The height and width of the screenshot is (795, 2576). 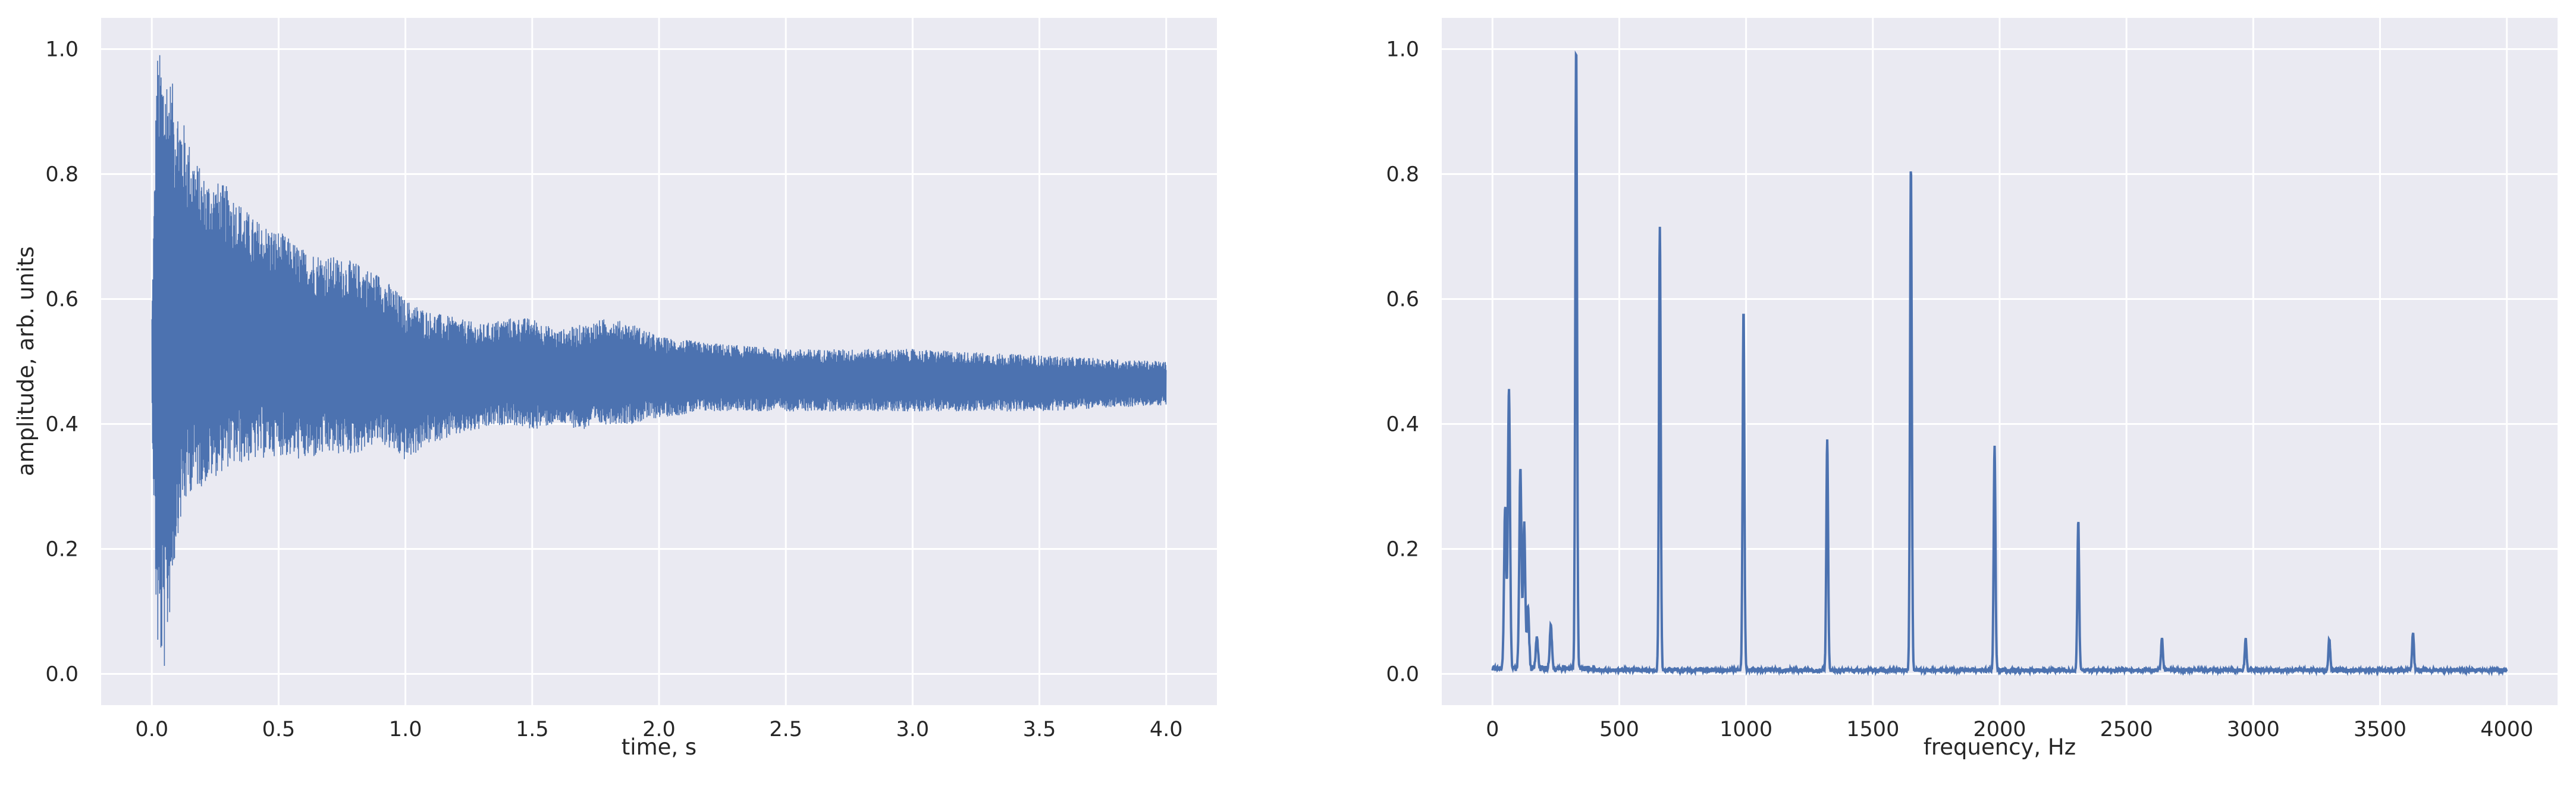 I want to click on right-y-tick-label: 1.0, so click(x=1402, y=50).